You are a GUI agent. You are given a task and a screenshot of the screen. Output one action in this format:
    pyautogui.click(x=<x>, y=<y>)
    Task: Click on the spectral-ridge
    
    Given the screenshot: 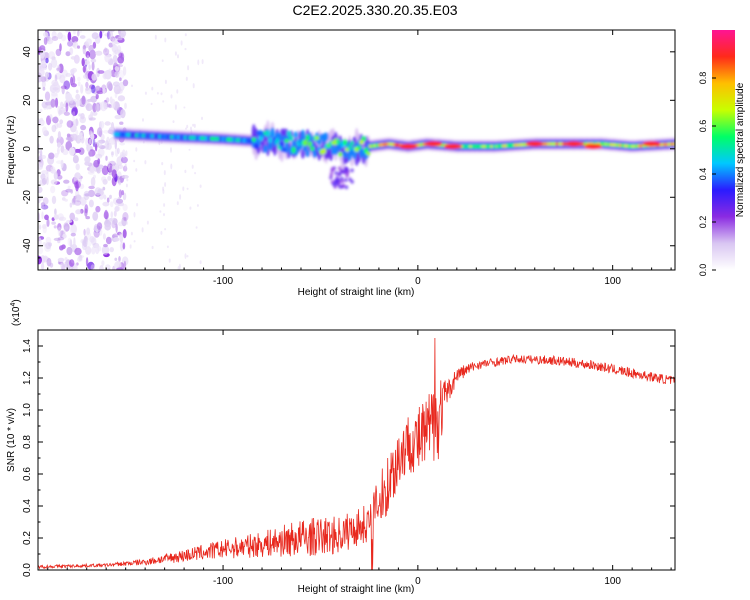 What is the action you would take?
    pyautogui.click(x=394, y=154)
    